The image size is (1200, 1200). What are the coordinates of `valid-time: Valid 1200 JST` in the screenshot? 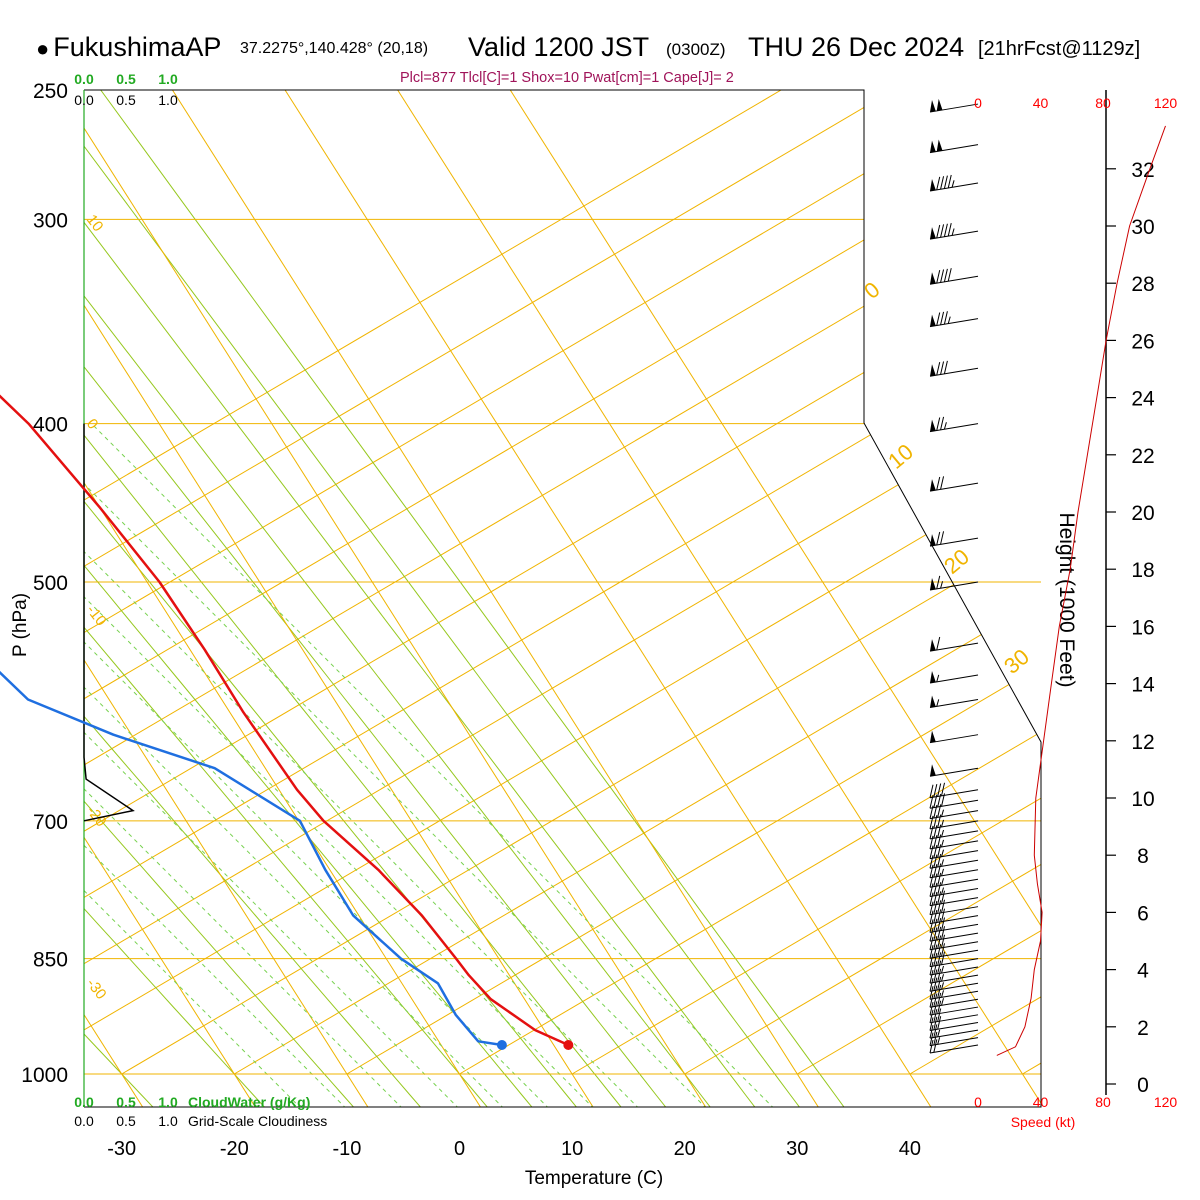 It's located at (559, 47).